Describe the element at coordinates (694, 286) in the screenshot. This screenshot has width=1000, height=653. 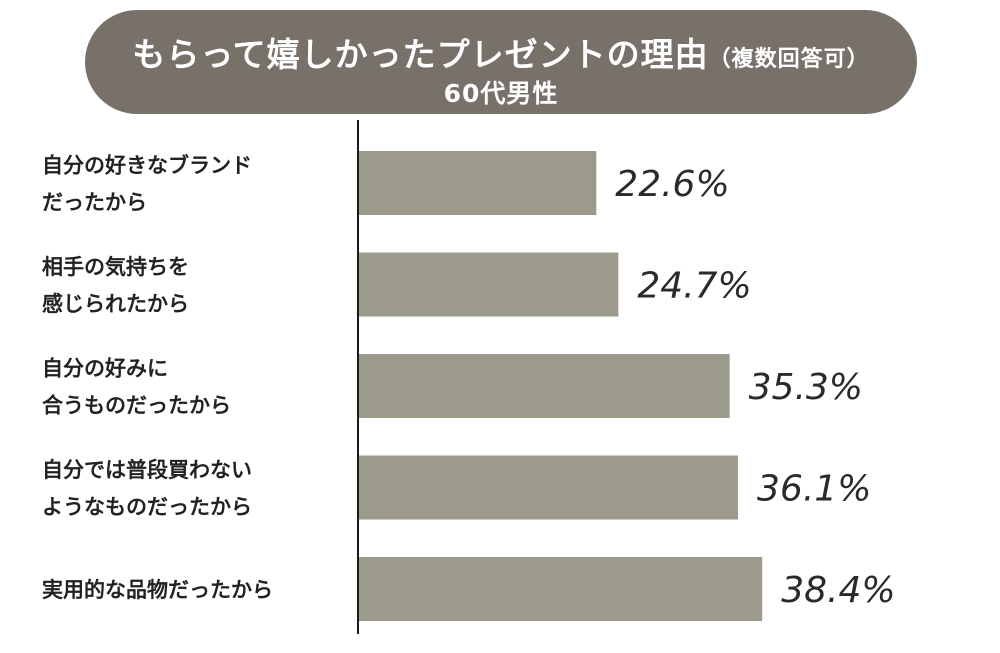
I see `value-label-2: 24.7%` at that location.